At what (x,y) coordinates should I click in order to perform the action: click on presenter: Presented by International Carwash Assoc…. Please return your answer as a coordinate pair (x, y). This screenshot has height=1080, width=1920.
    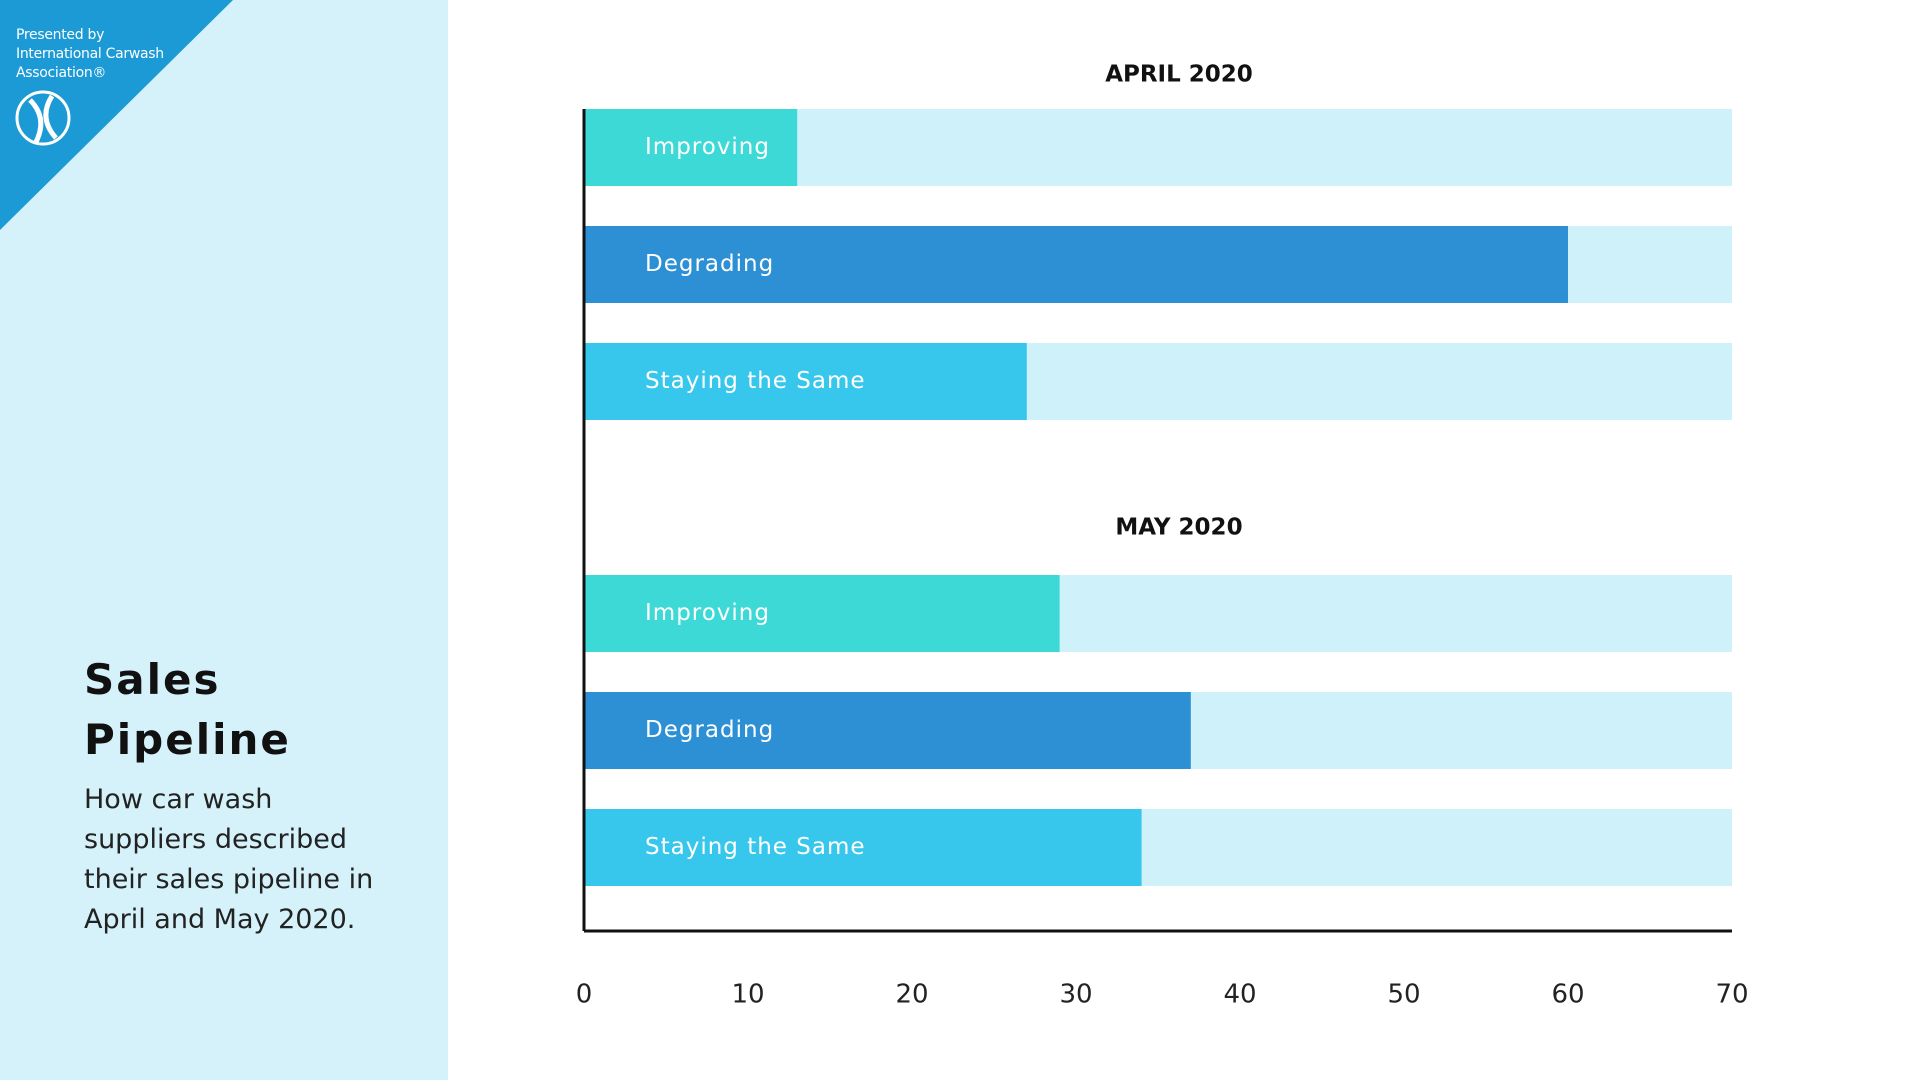
    Looking at the image, I should click on (90, 54).